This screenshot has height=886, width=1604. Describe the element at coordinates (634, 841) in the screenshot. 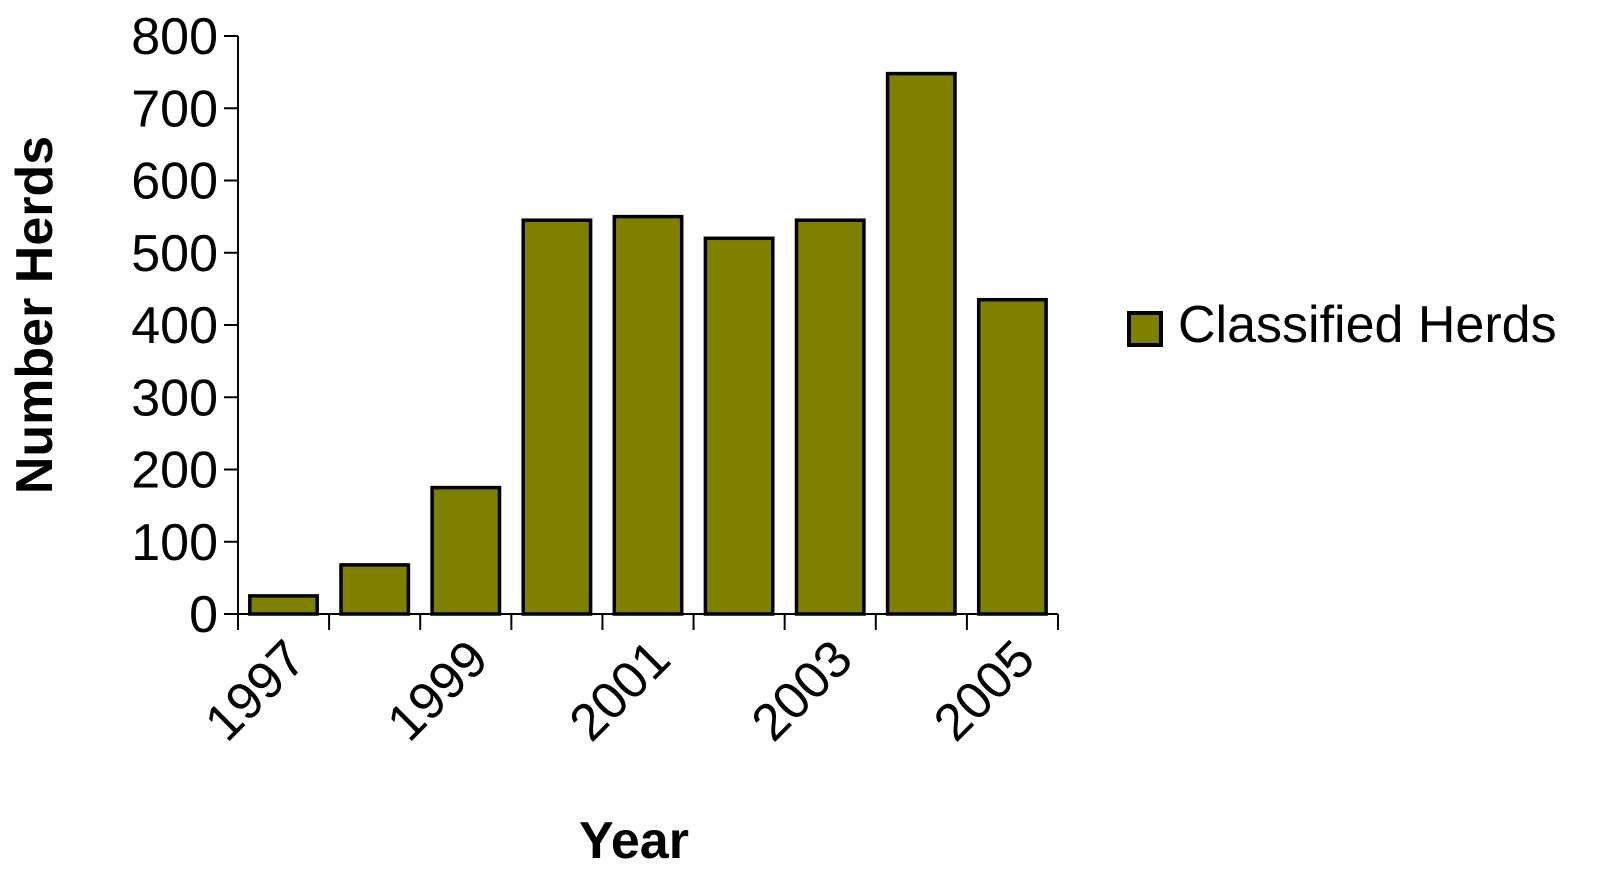

I see `x-axis-title: Year` at that location.